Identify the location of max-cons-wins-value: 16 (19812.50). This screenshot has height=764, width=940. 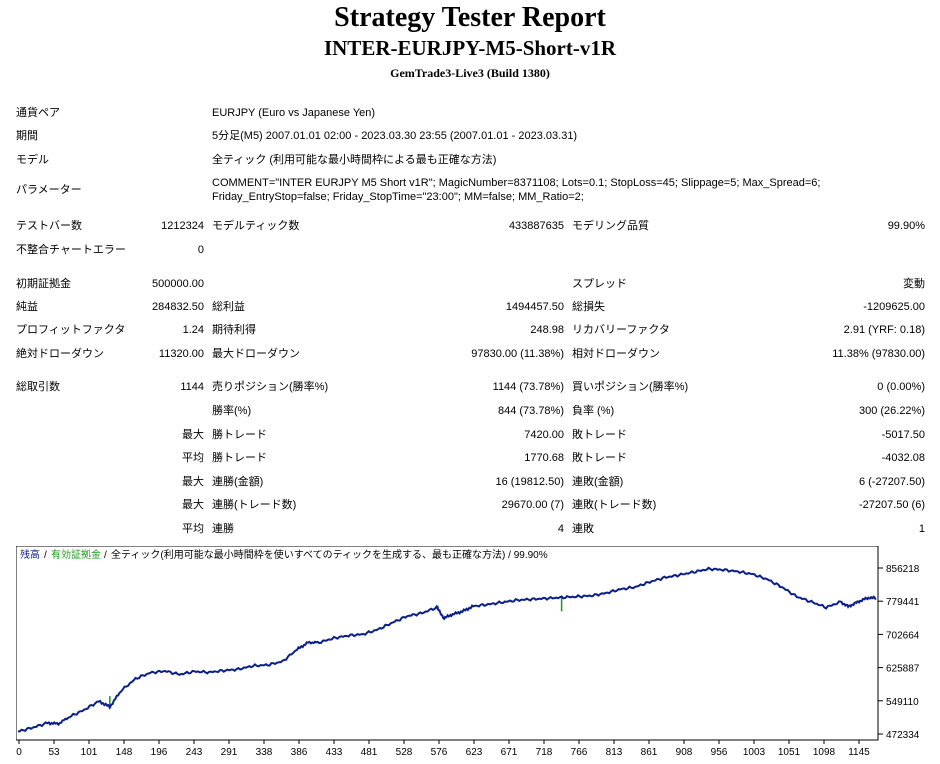
(530, 482).